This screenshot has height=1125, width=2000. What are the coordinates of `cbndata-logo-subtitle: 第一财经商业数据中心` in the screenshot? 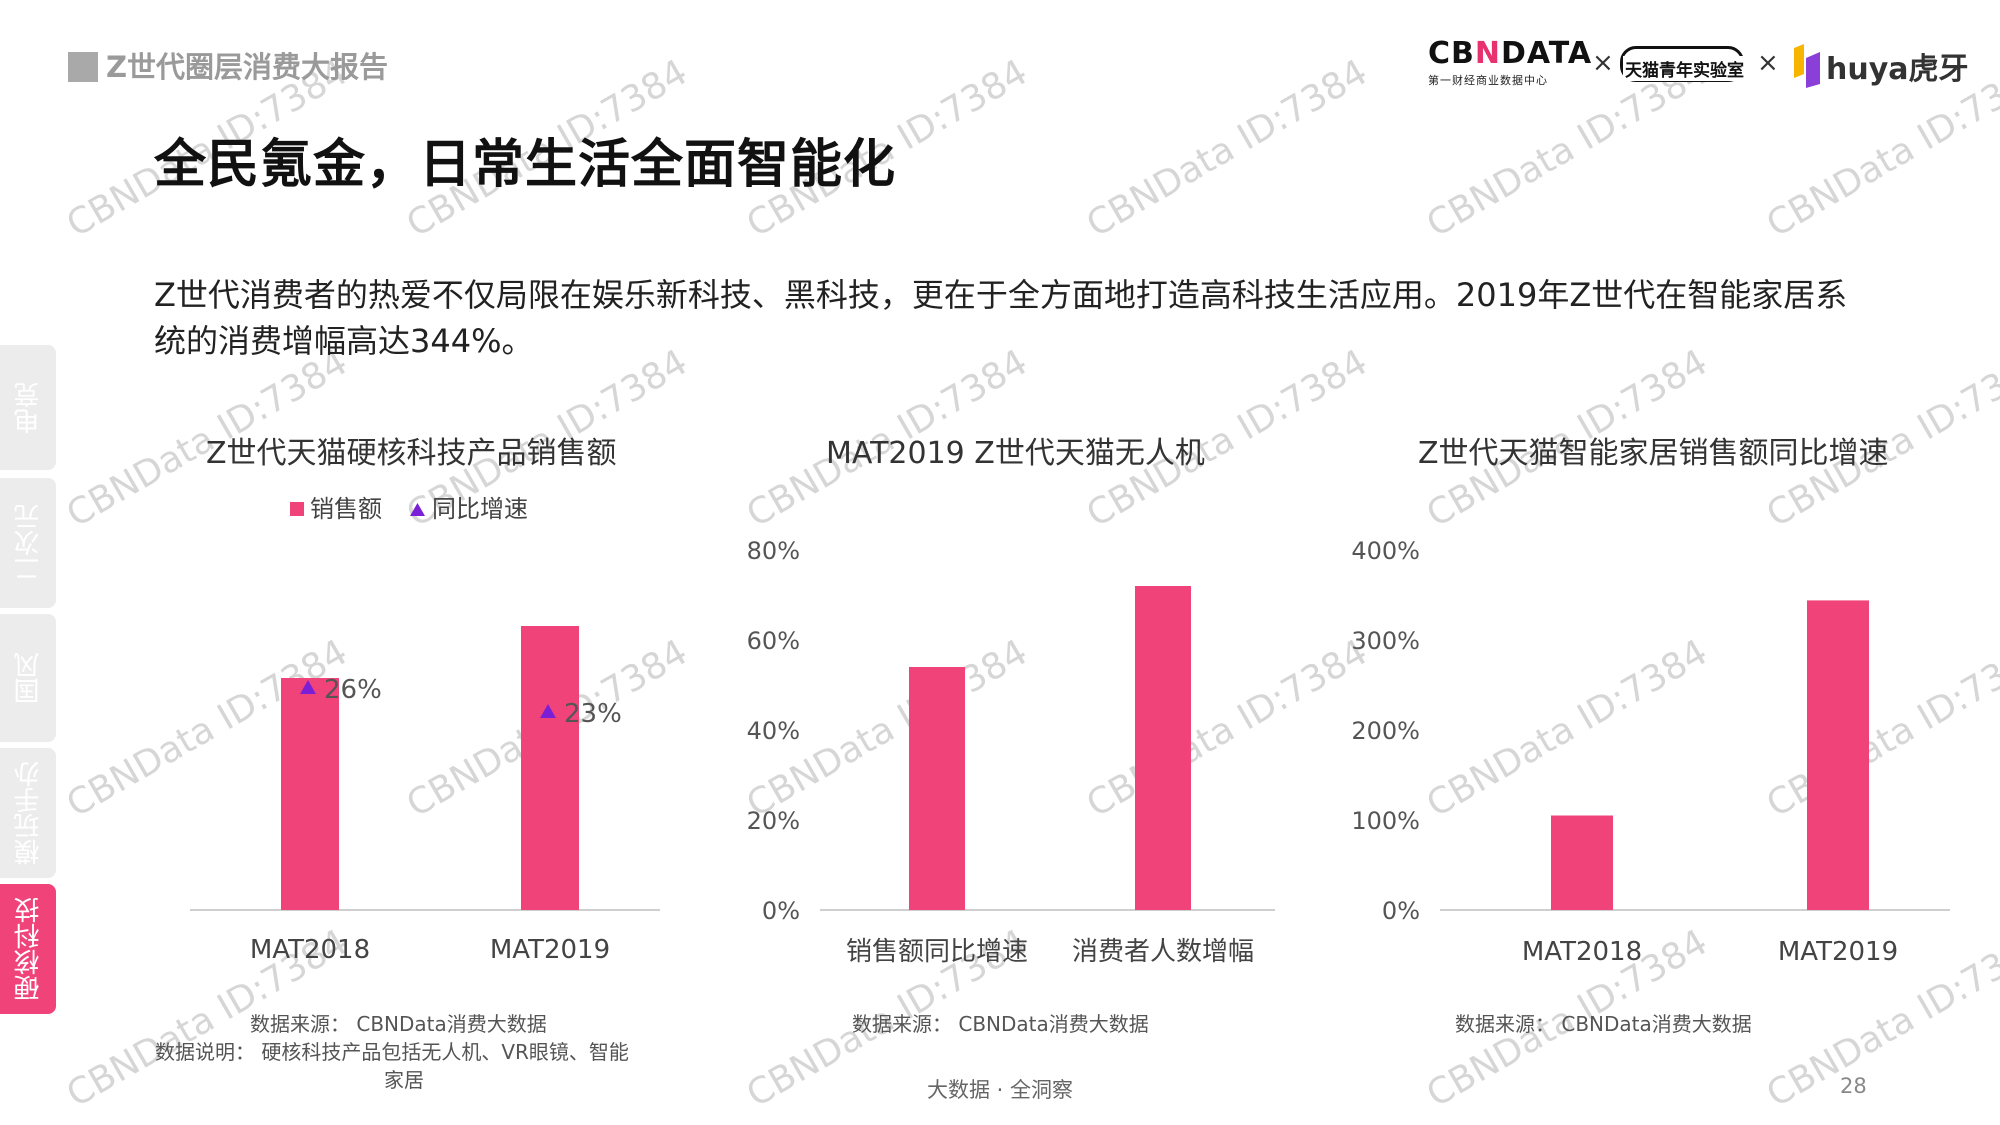 It's located at (1488, 80).